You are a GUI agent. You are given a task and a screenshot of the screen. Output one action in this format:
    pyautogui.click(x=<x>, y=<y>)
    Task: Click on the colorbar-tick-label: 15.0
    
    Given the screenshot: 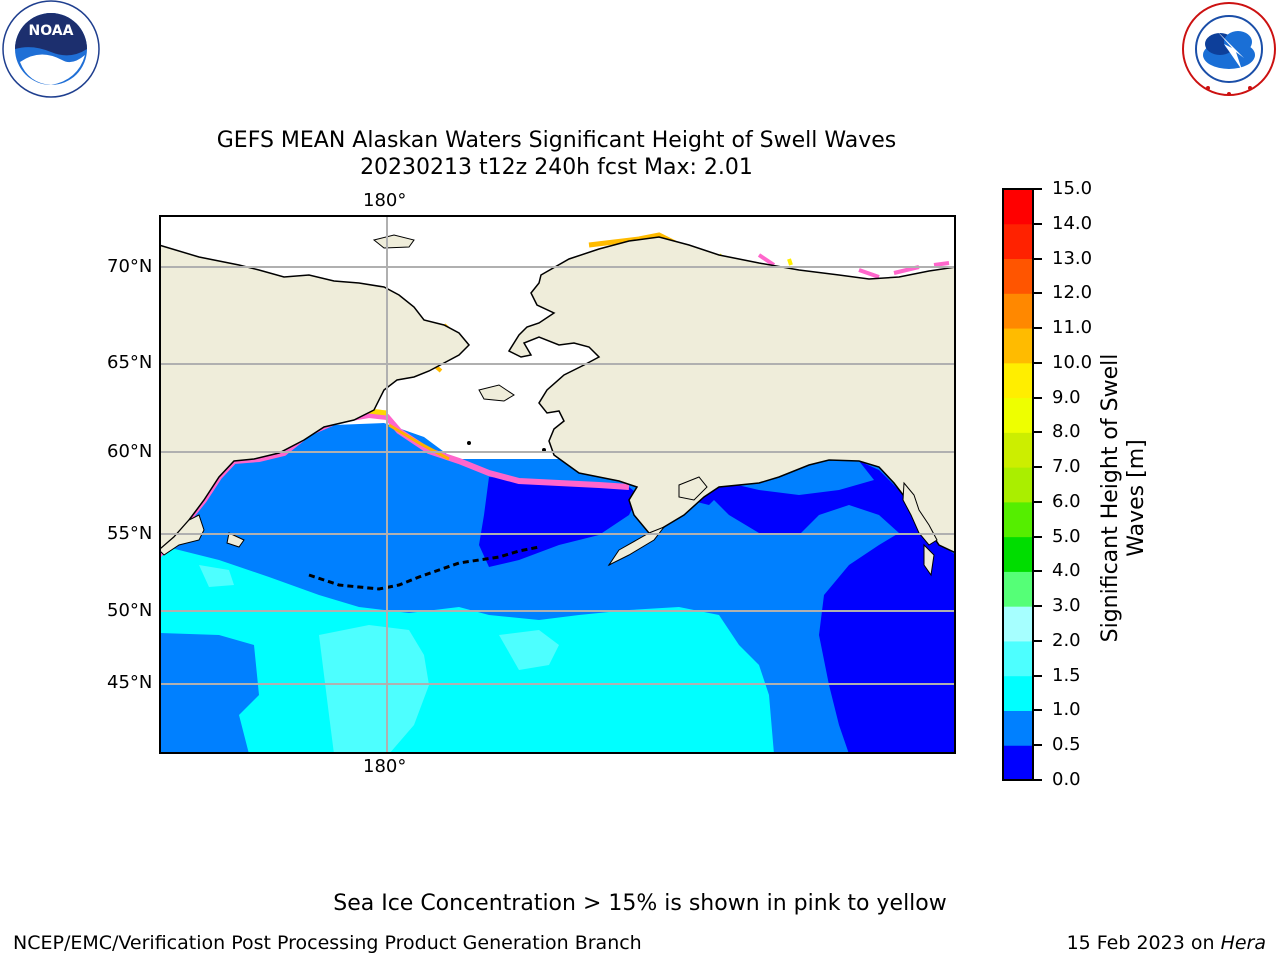 What is the action you would take?
    pyautogui.click(x=1072, y=188)
    